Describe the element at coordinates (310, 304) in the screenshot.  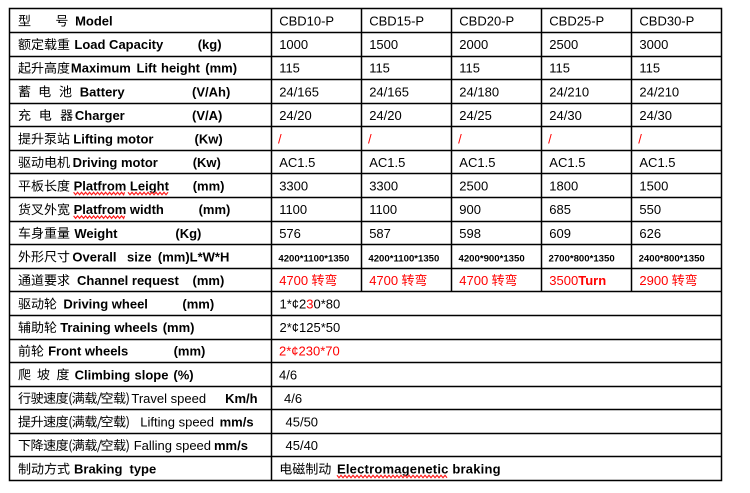
I see `svg-text: 1*¢230*80` at that location.